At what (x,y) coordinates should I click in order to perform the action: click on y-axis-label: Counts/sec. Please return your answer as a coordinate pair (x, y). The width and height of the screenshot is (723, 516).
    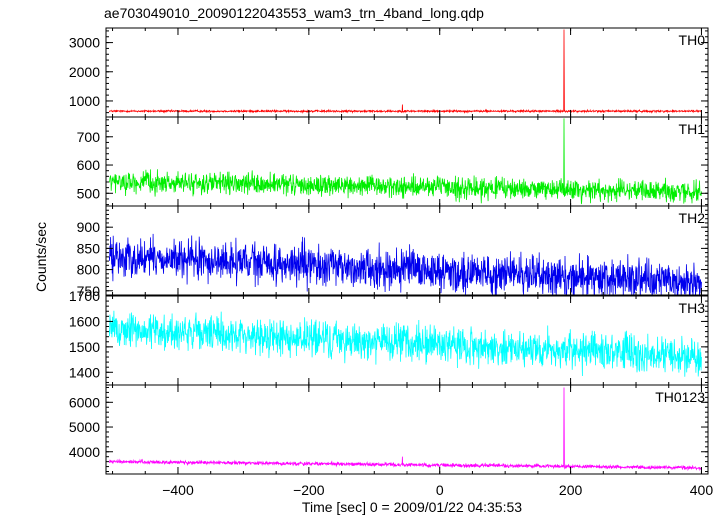
    Looking at the image, I should click on (41, 257).